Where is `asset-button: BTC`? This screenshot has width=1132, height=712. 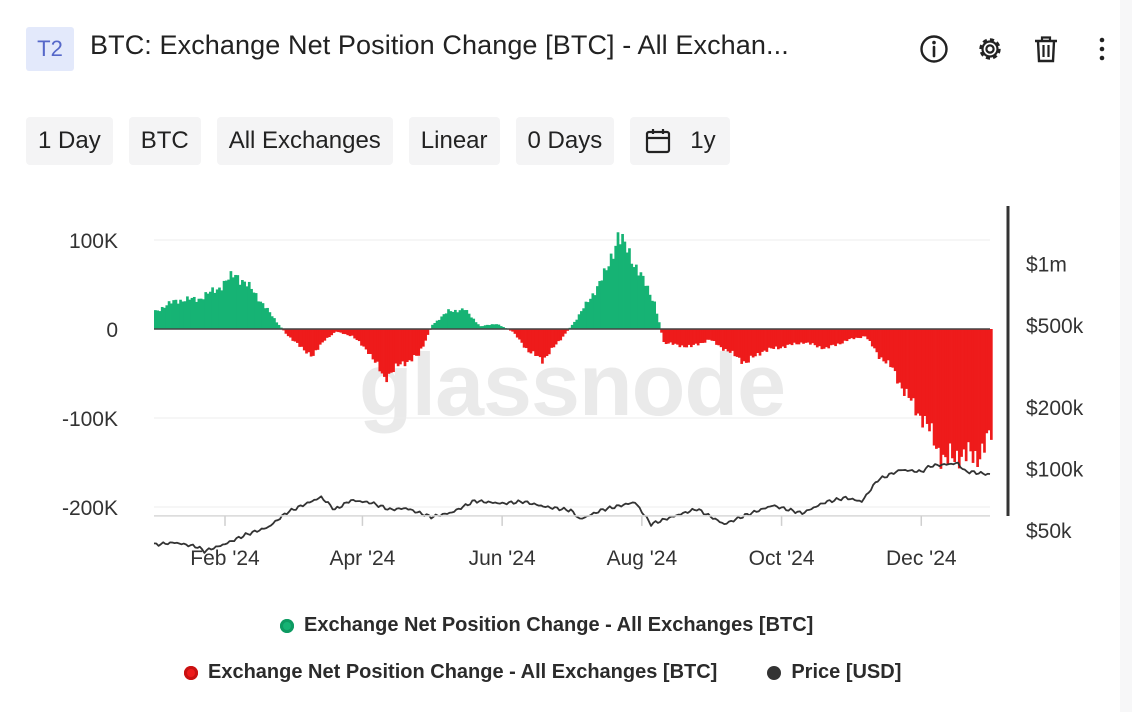 asset-button: BTC is located at coordinates (164, 141).